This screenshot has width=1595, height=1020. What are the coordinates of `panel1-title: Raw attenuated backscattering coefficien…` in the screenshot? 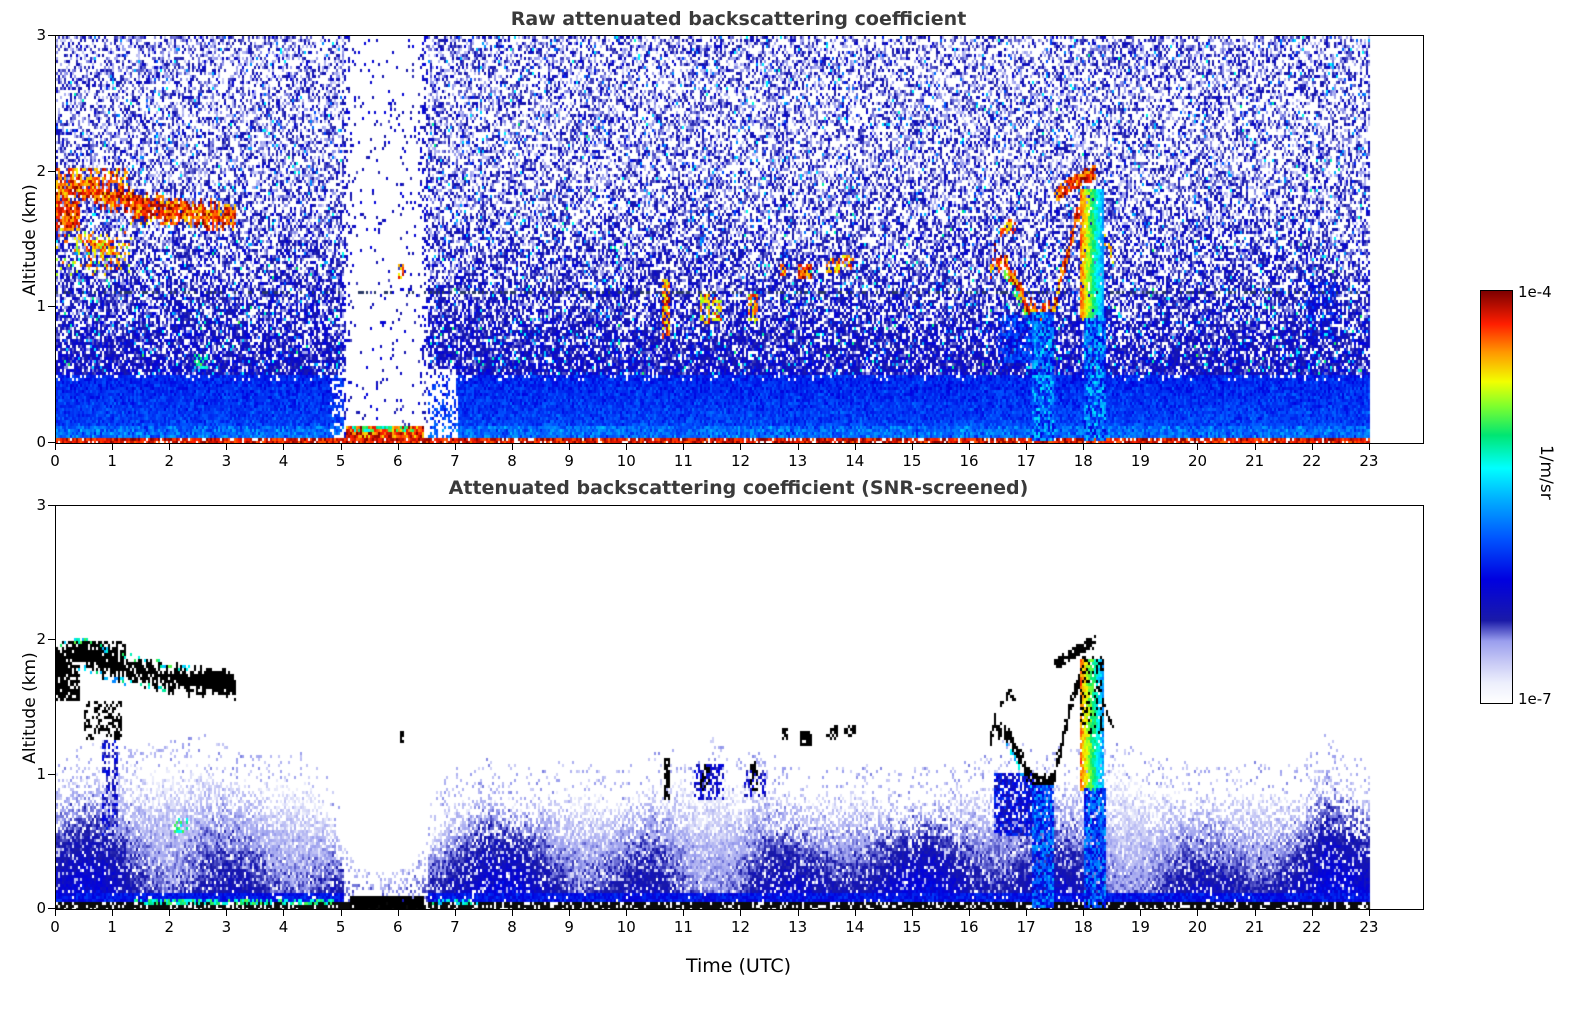 It's located at (738, 19).